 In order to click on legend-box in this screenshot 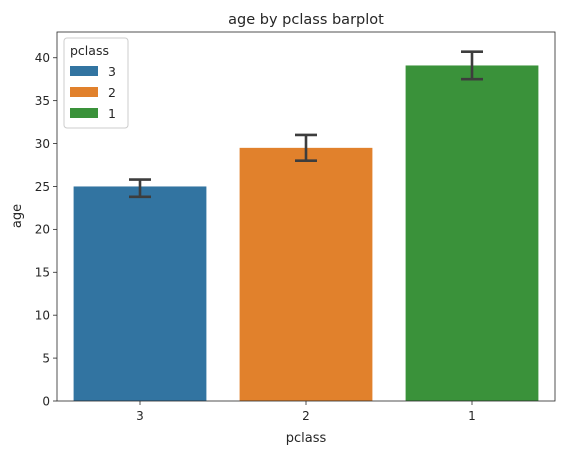, I will do `click(96, 83)`.